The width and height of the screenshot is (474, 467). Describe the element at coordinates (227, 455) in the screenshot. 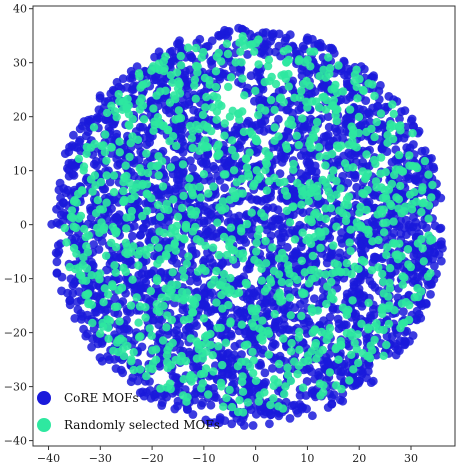

I see `x-axis: −40 −30 −20 −10 0 10 20 30` at that location.